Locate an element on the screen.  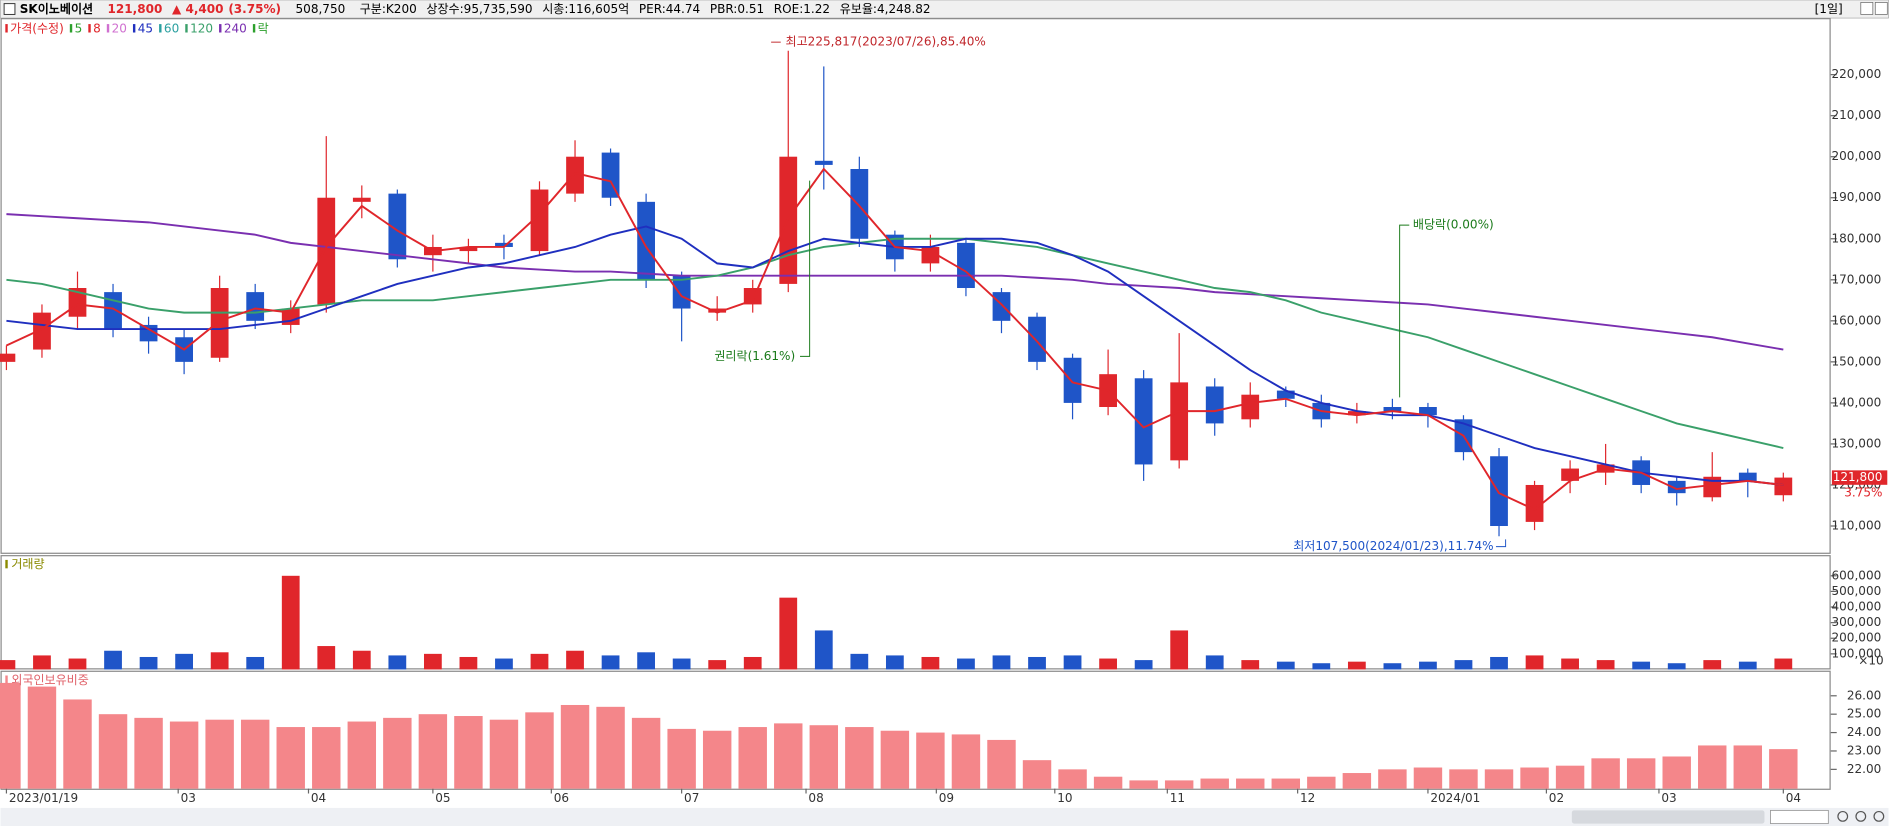
x-tick-label: 06 is located at coordinates (561, 798).